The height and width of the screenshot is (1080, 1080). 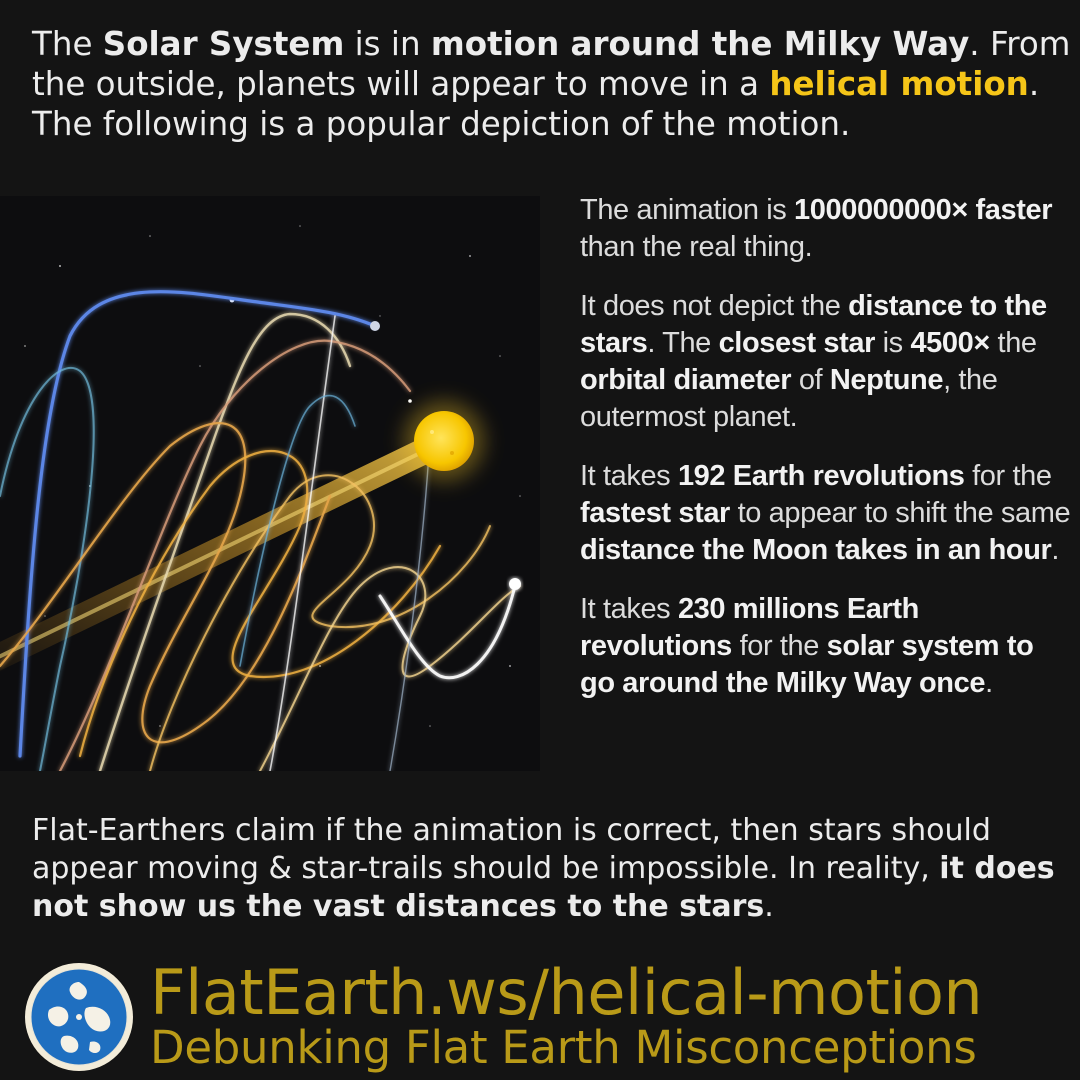 I want to click on white-trail, so click(x=302, y=543).